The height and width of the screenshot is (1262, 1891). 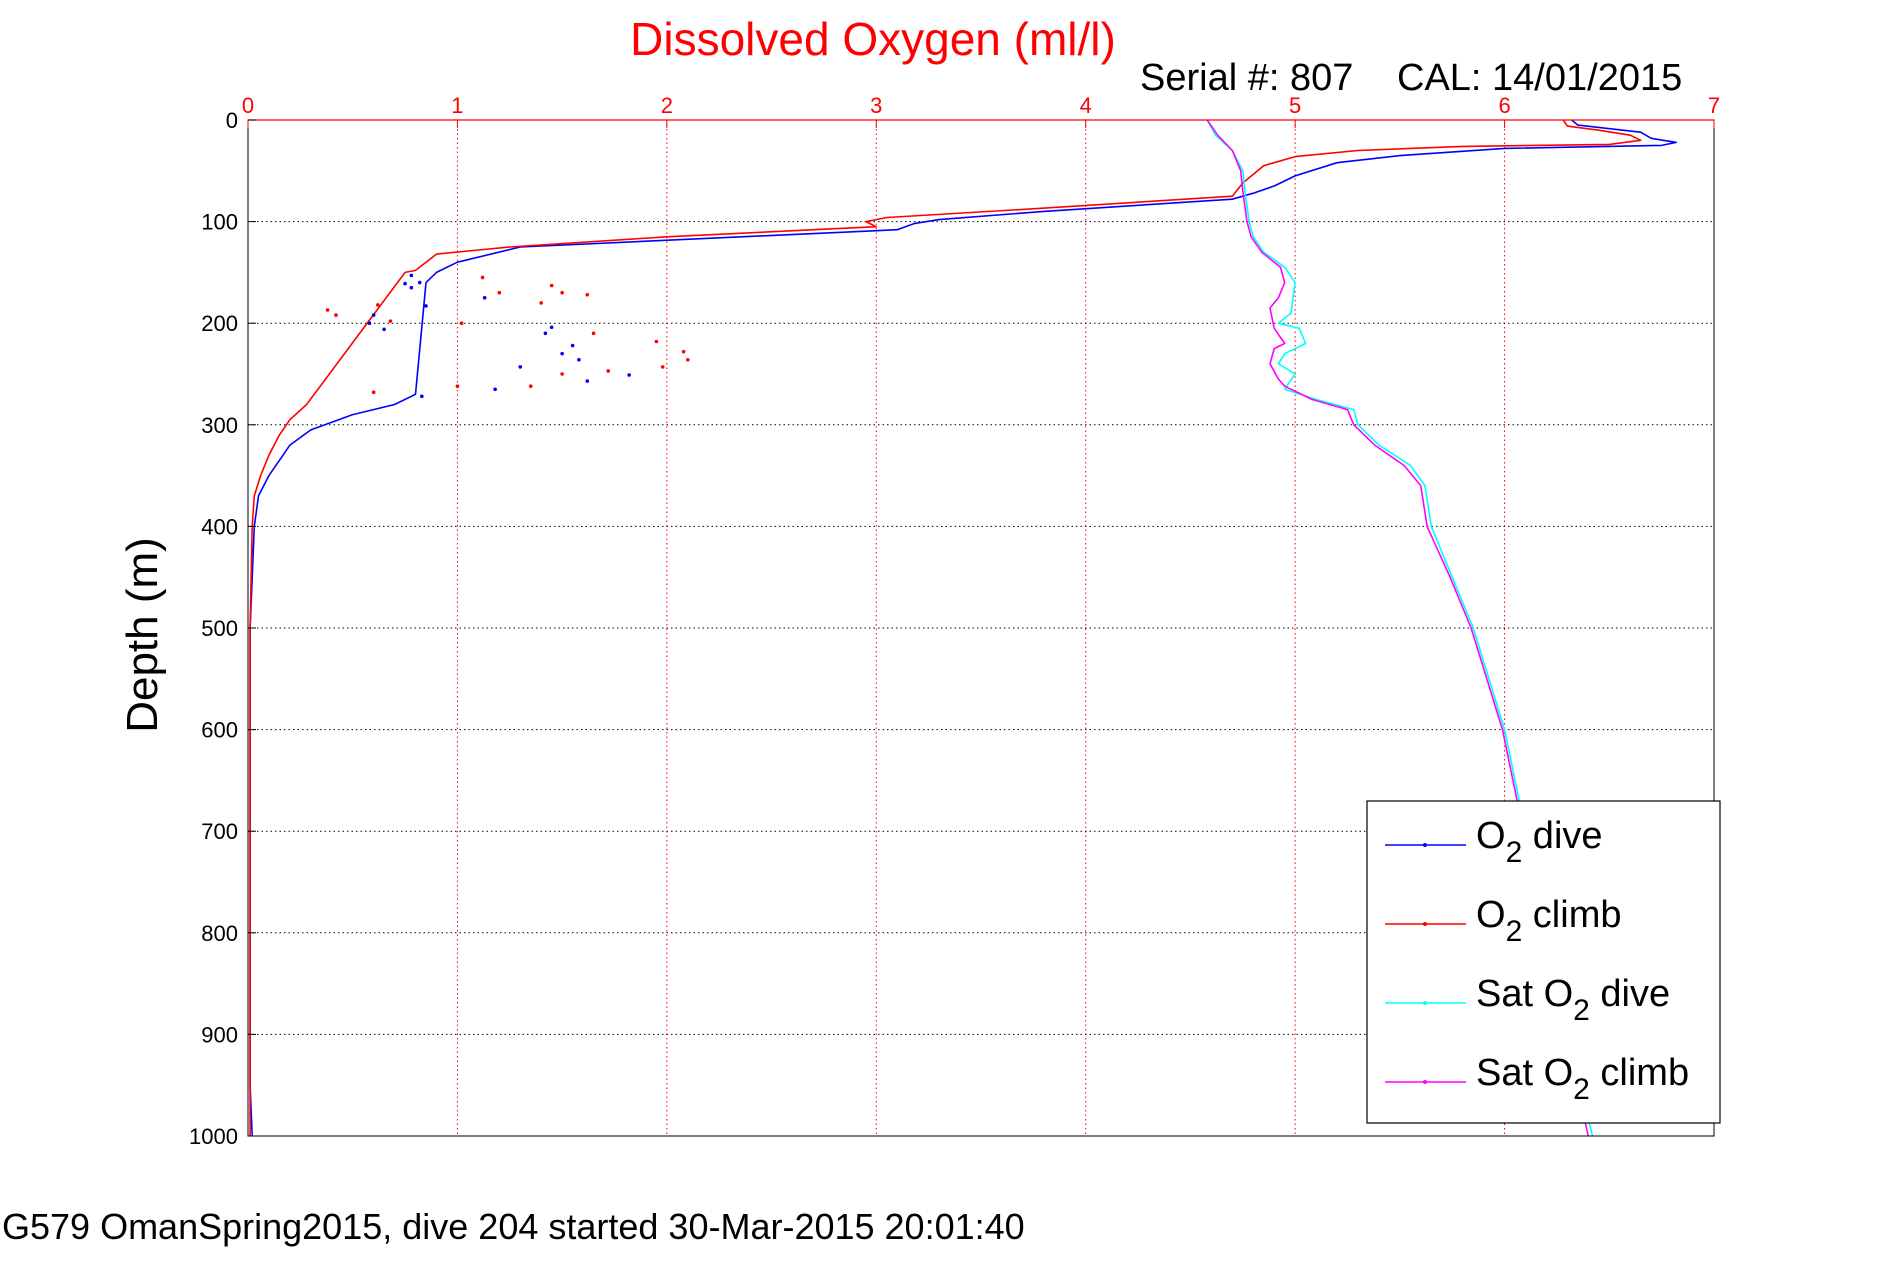 What do you see at coordinates (219, 323) in the screenshot?
I see `y-tick-label: 200` at bounding box center [219, 323].